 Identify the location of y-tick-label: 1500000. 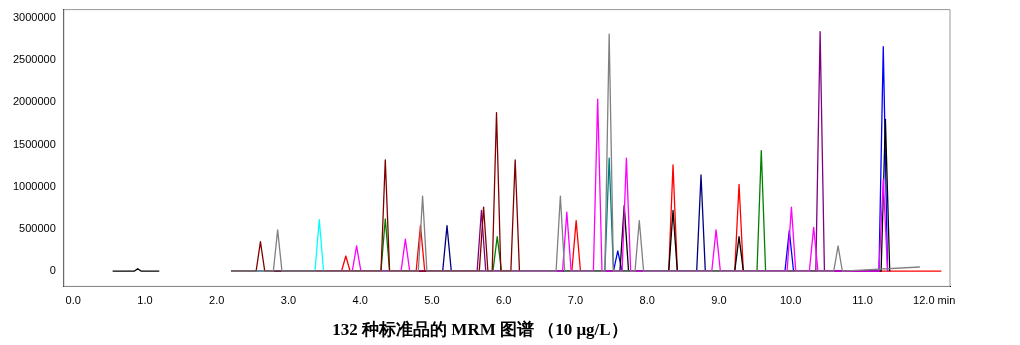
(34, 143).